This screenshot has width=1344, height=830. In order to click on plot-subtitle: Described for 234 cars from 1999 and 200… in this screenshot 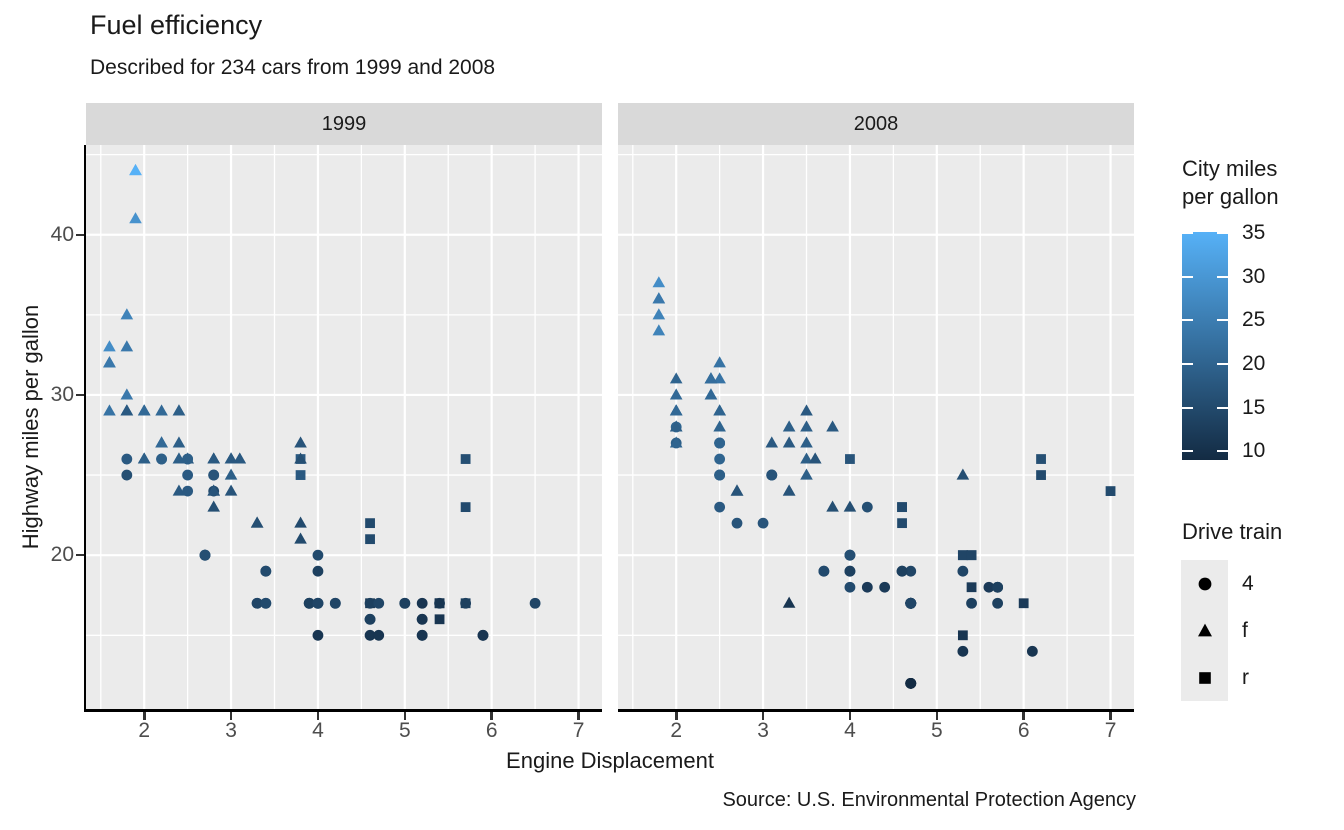, I will do `click(293, 67)`.